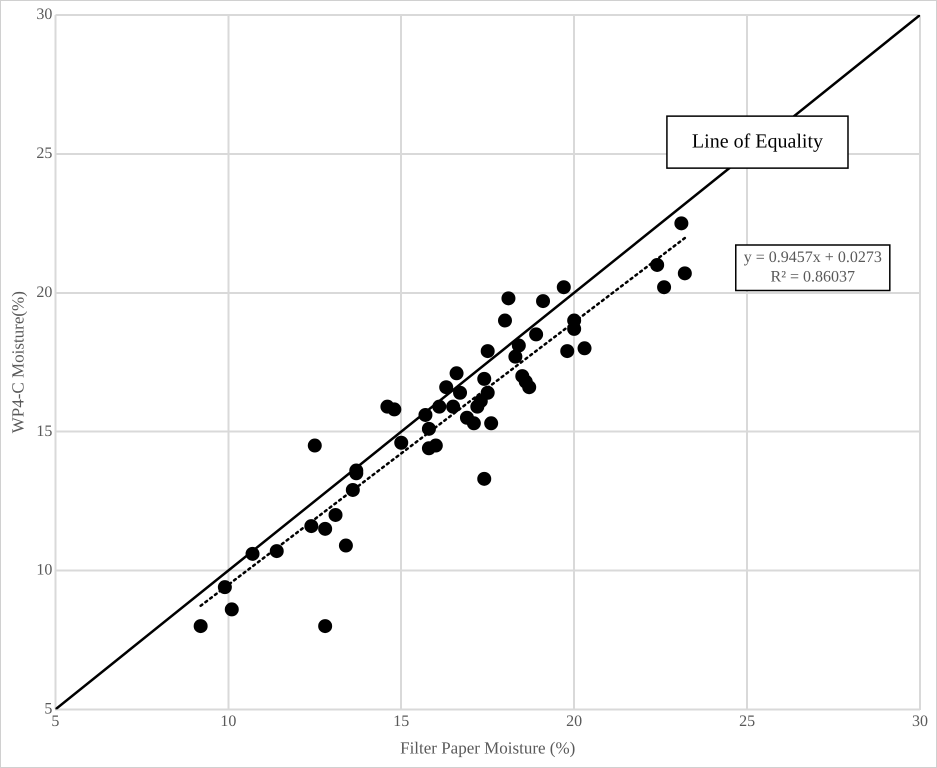 The width and height of the screenshot is (937, 768). What do you see at coordinates (920, 721) in the screenshot?
I see `x-tick-label: 30` at bounding box center [920, 721].